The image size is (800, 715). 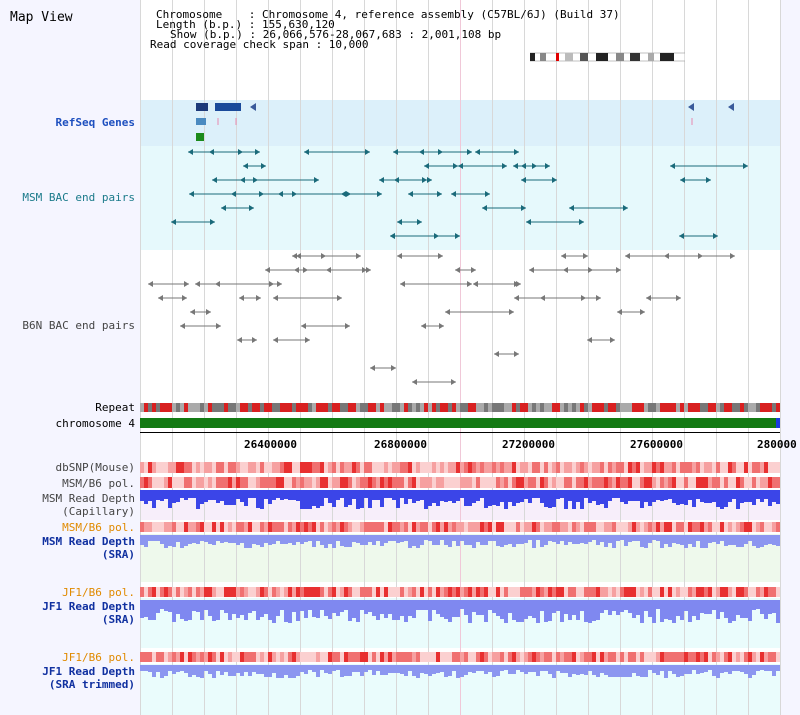 I want to click on msm-depth-sra-track, so click(x=460, y=542).